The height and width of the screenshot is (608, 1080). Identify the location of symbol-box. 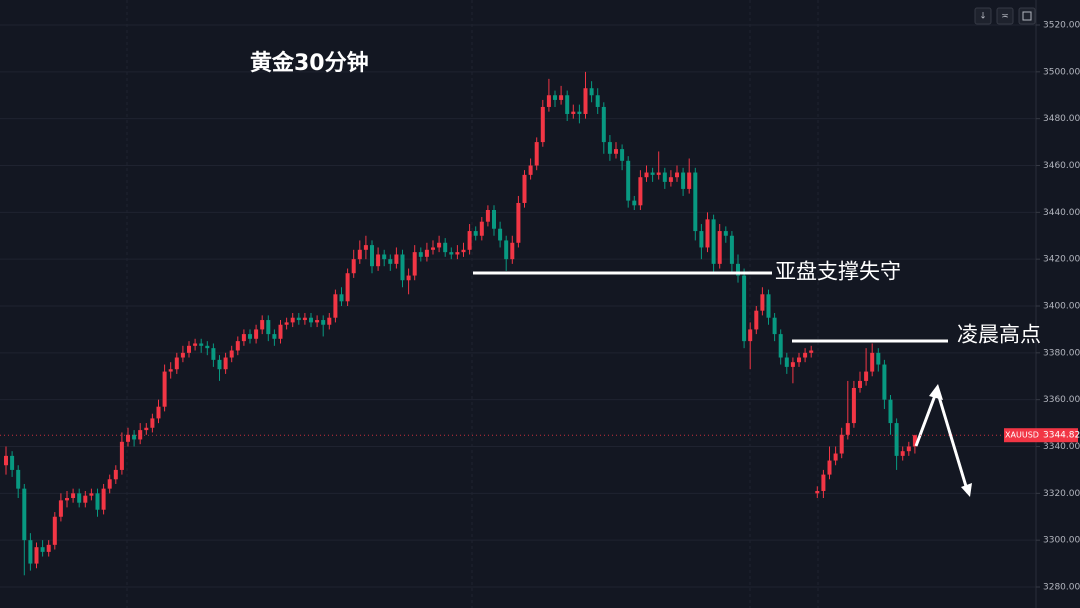
(1022, 435).